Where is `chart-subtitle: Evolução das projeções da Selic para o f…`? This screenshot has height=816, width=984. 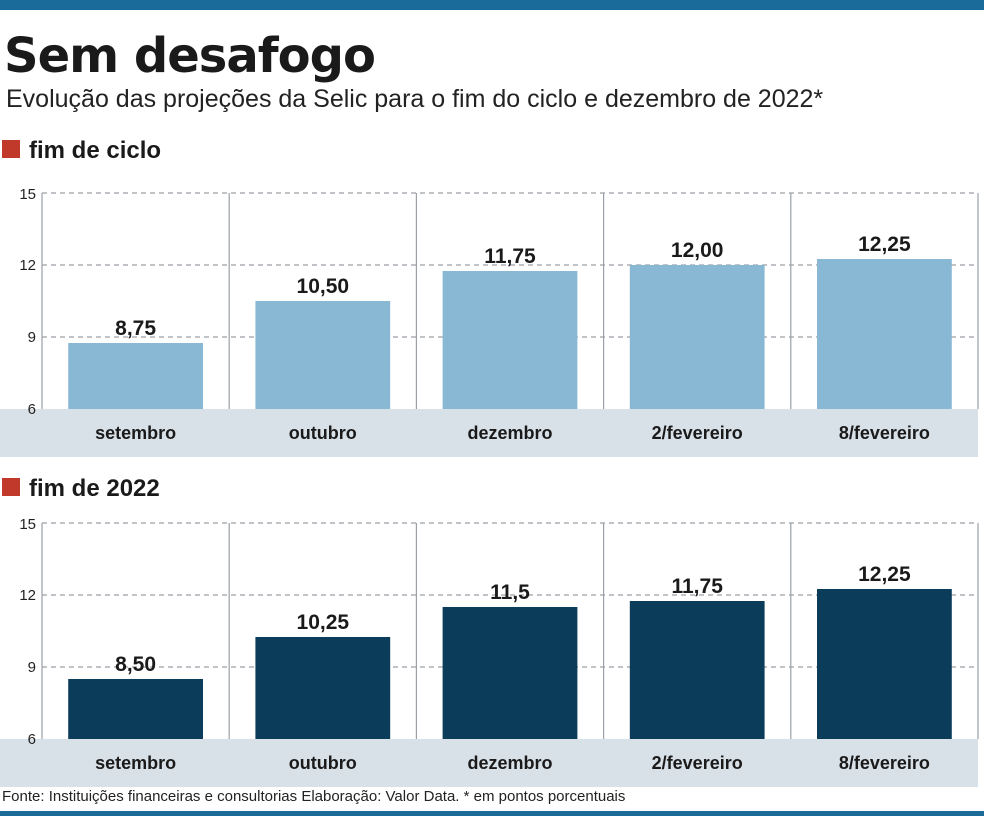 chart-subtitle: Evolução das projeções da Selic para o f… is located at coordinates (415, 99).